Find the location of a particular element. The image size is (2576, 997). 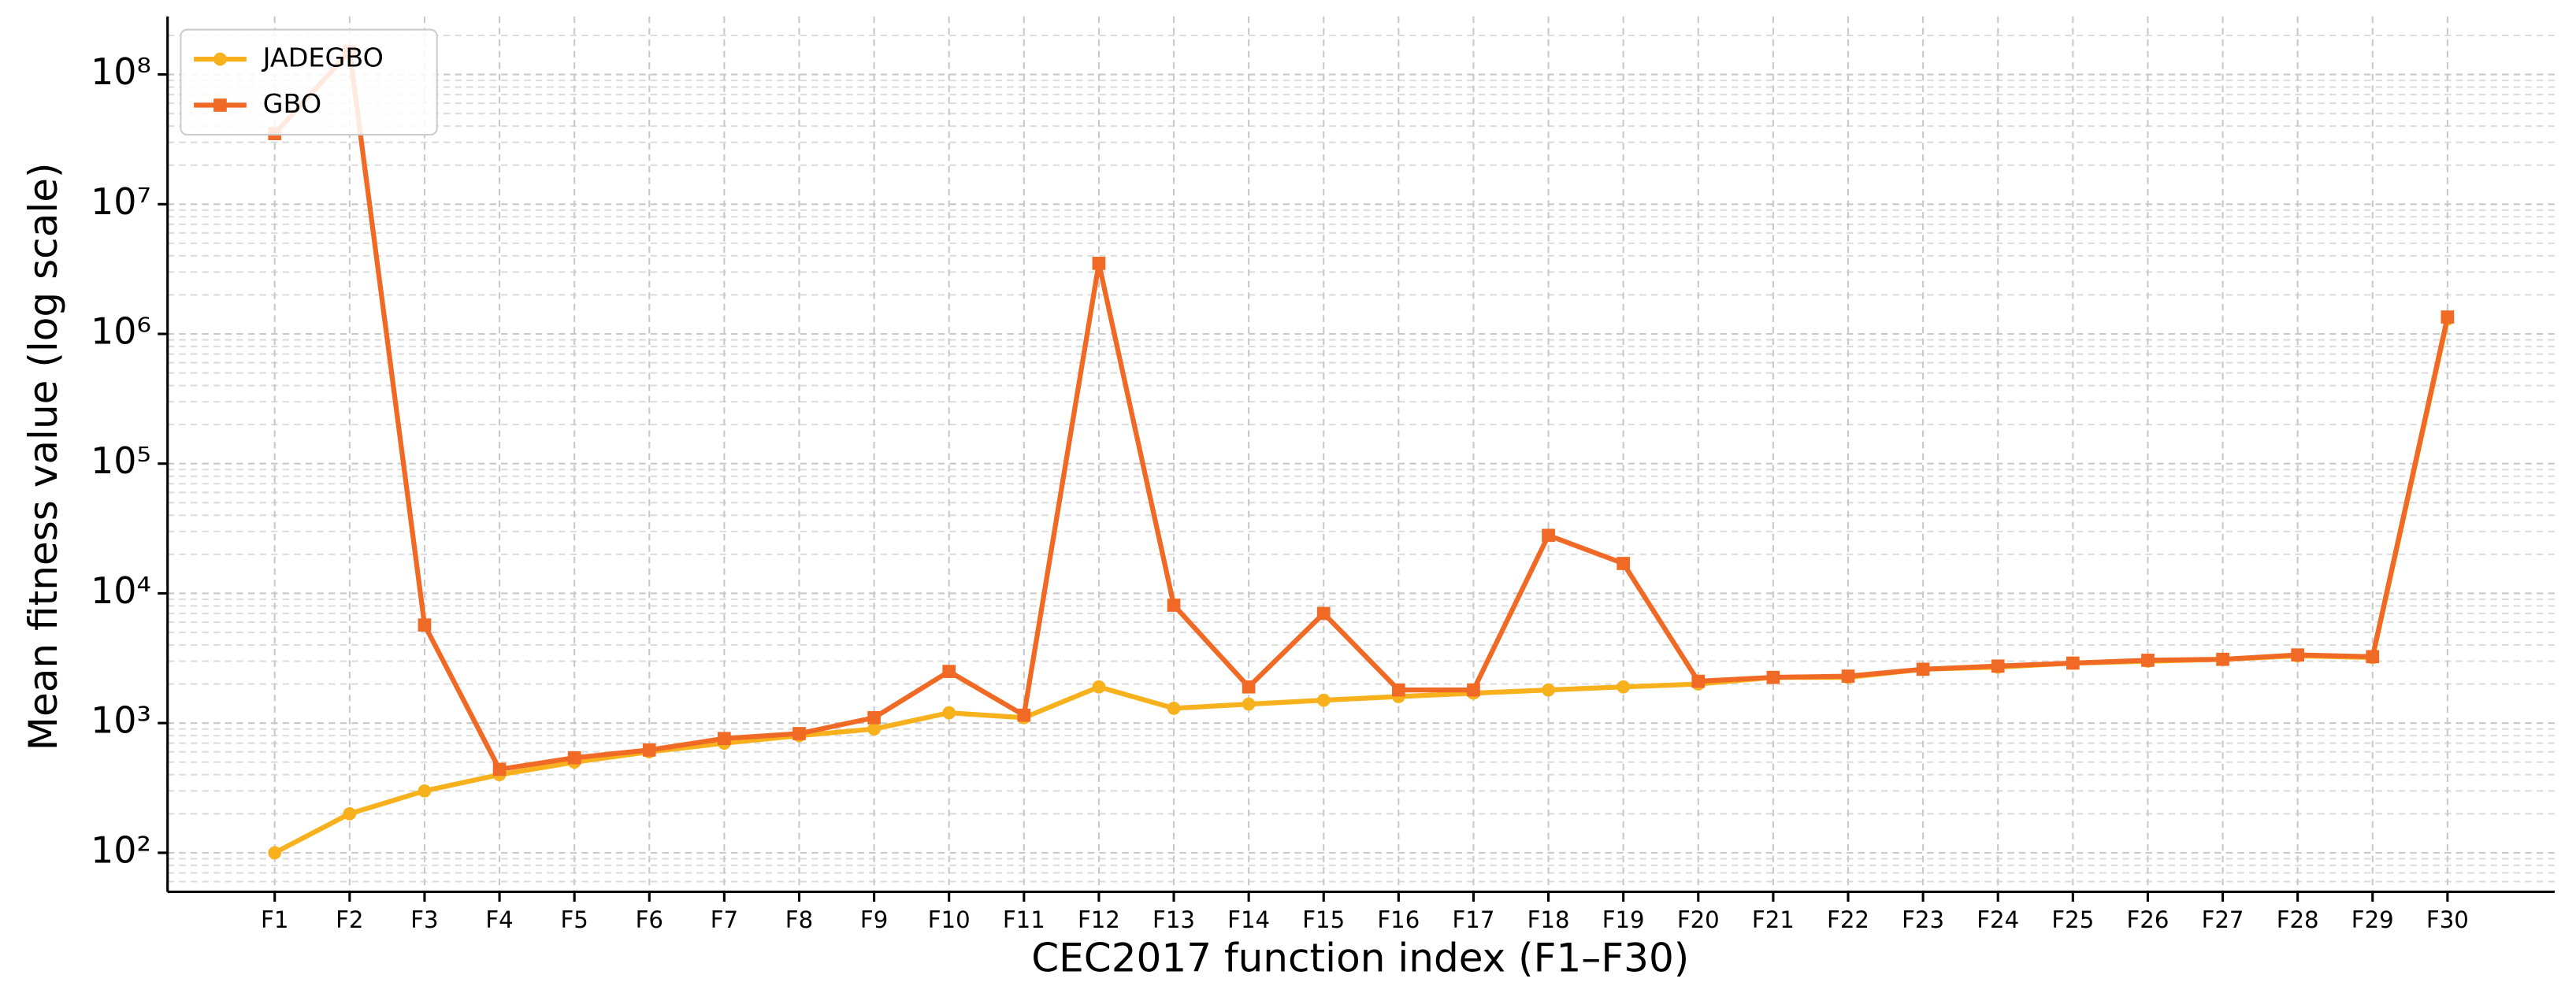

x-tick-label: F25 is located at coordinates (2072, 920).